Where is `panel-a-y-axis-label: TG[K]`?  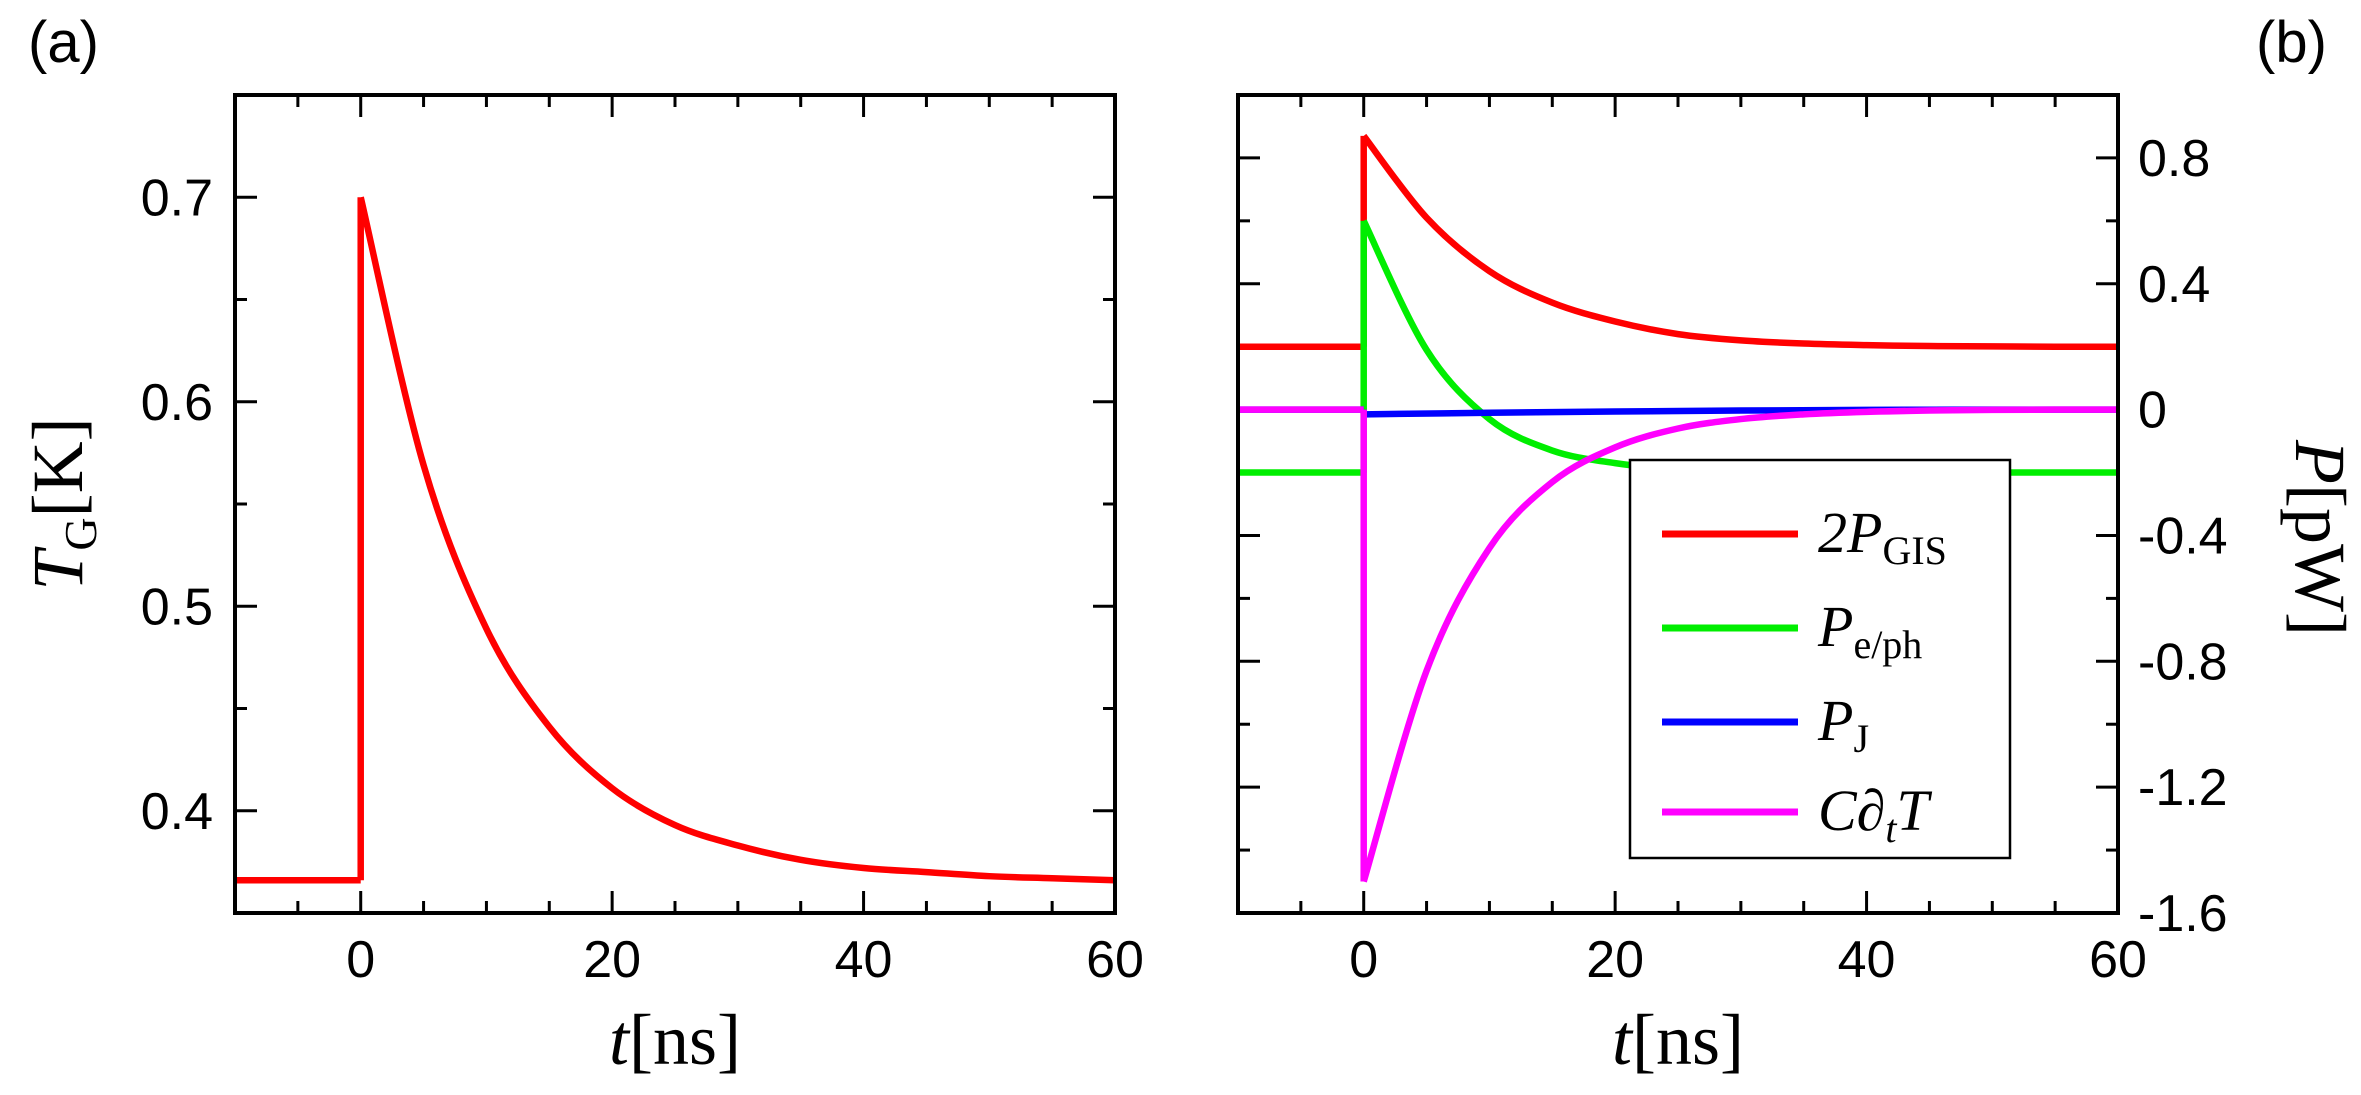 panel-a-y-axis-label: TG[K] is located at coordinates (62, 503).